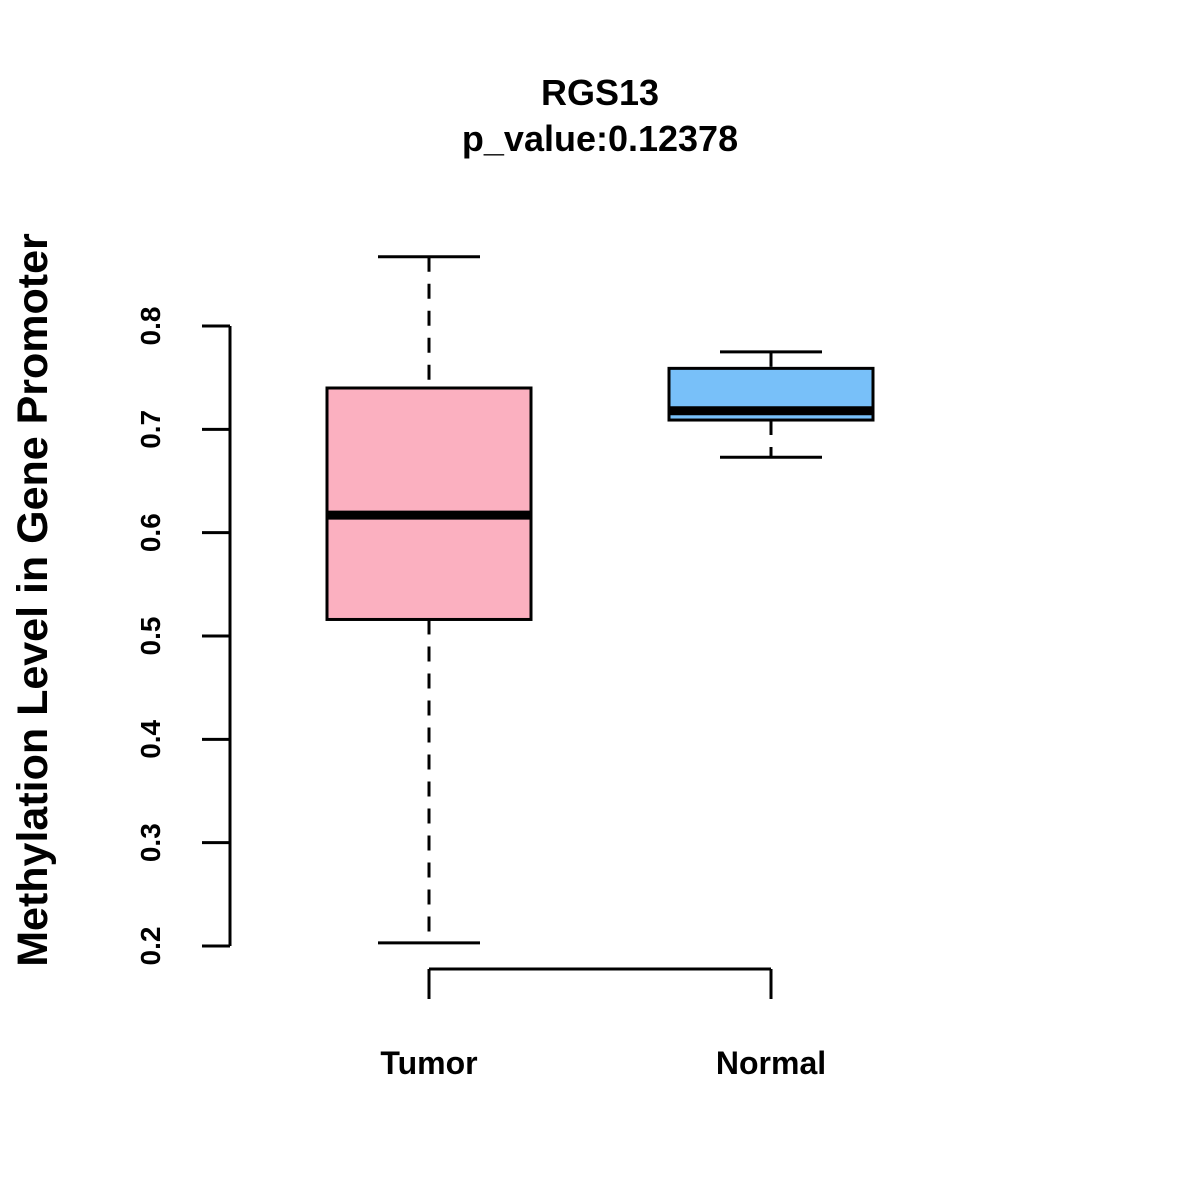 The height and width of the screenshot is (1200, 1200). What do you see at coordinates (600, 138) in the screenshot?
I see `chart-subtitle: p_value:0.12378` at bounding box center [600, 138].